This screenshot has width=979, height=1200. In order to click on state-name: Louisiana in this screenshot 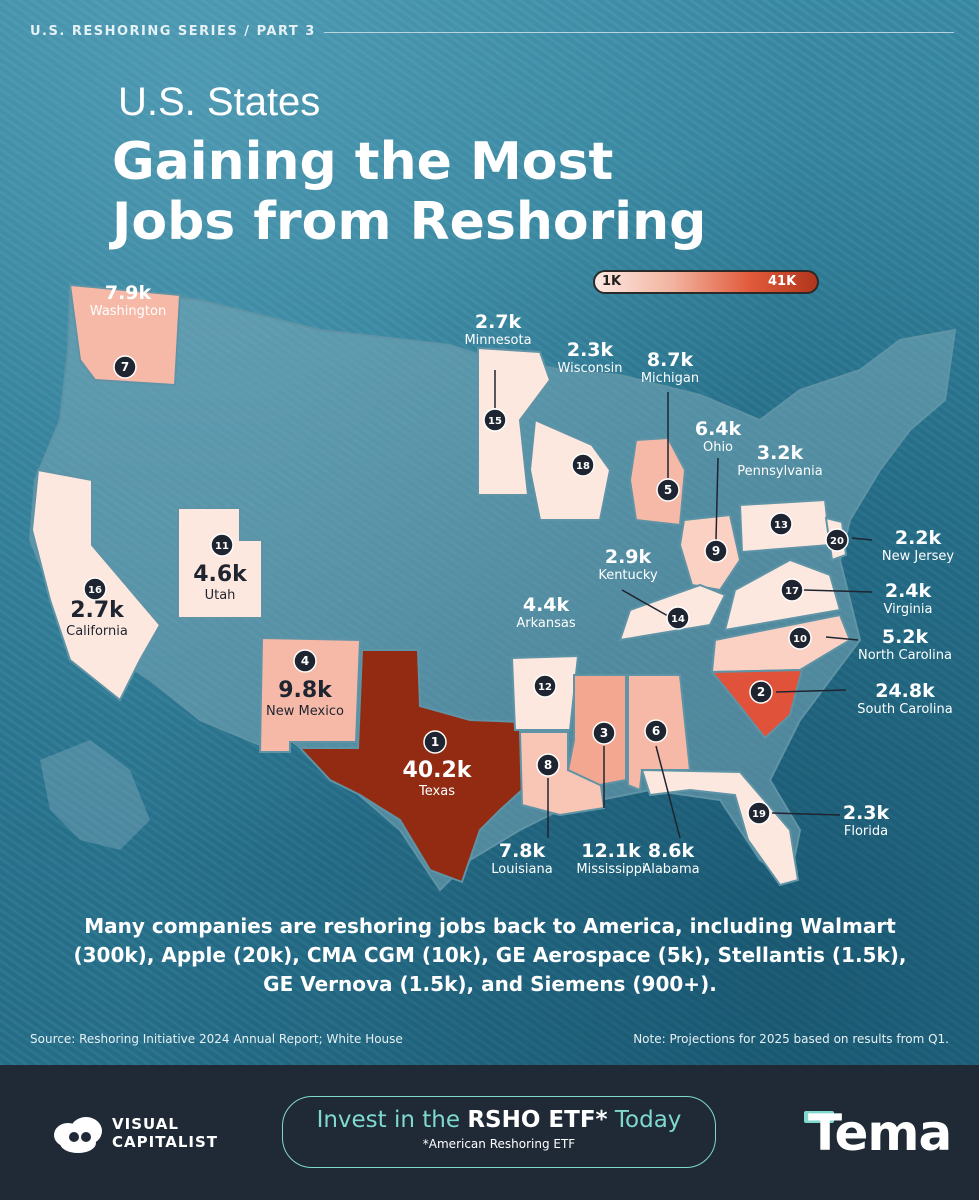, I will do `click(522, 869)`.